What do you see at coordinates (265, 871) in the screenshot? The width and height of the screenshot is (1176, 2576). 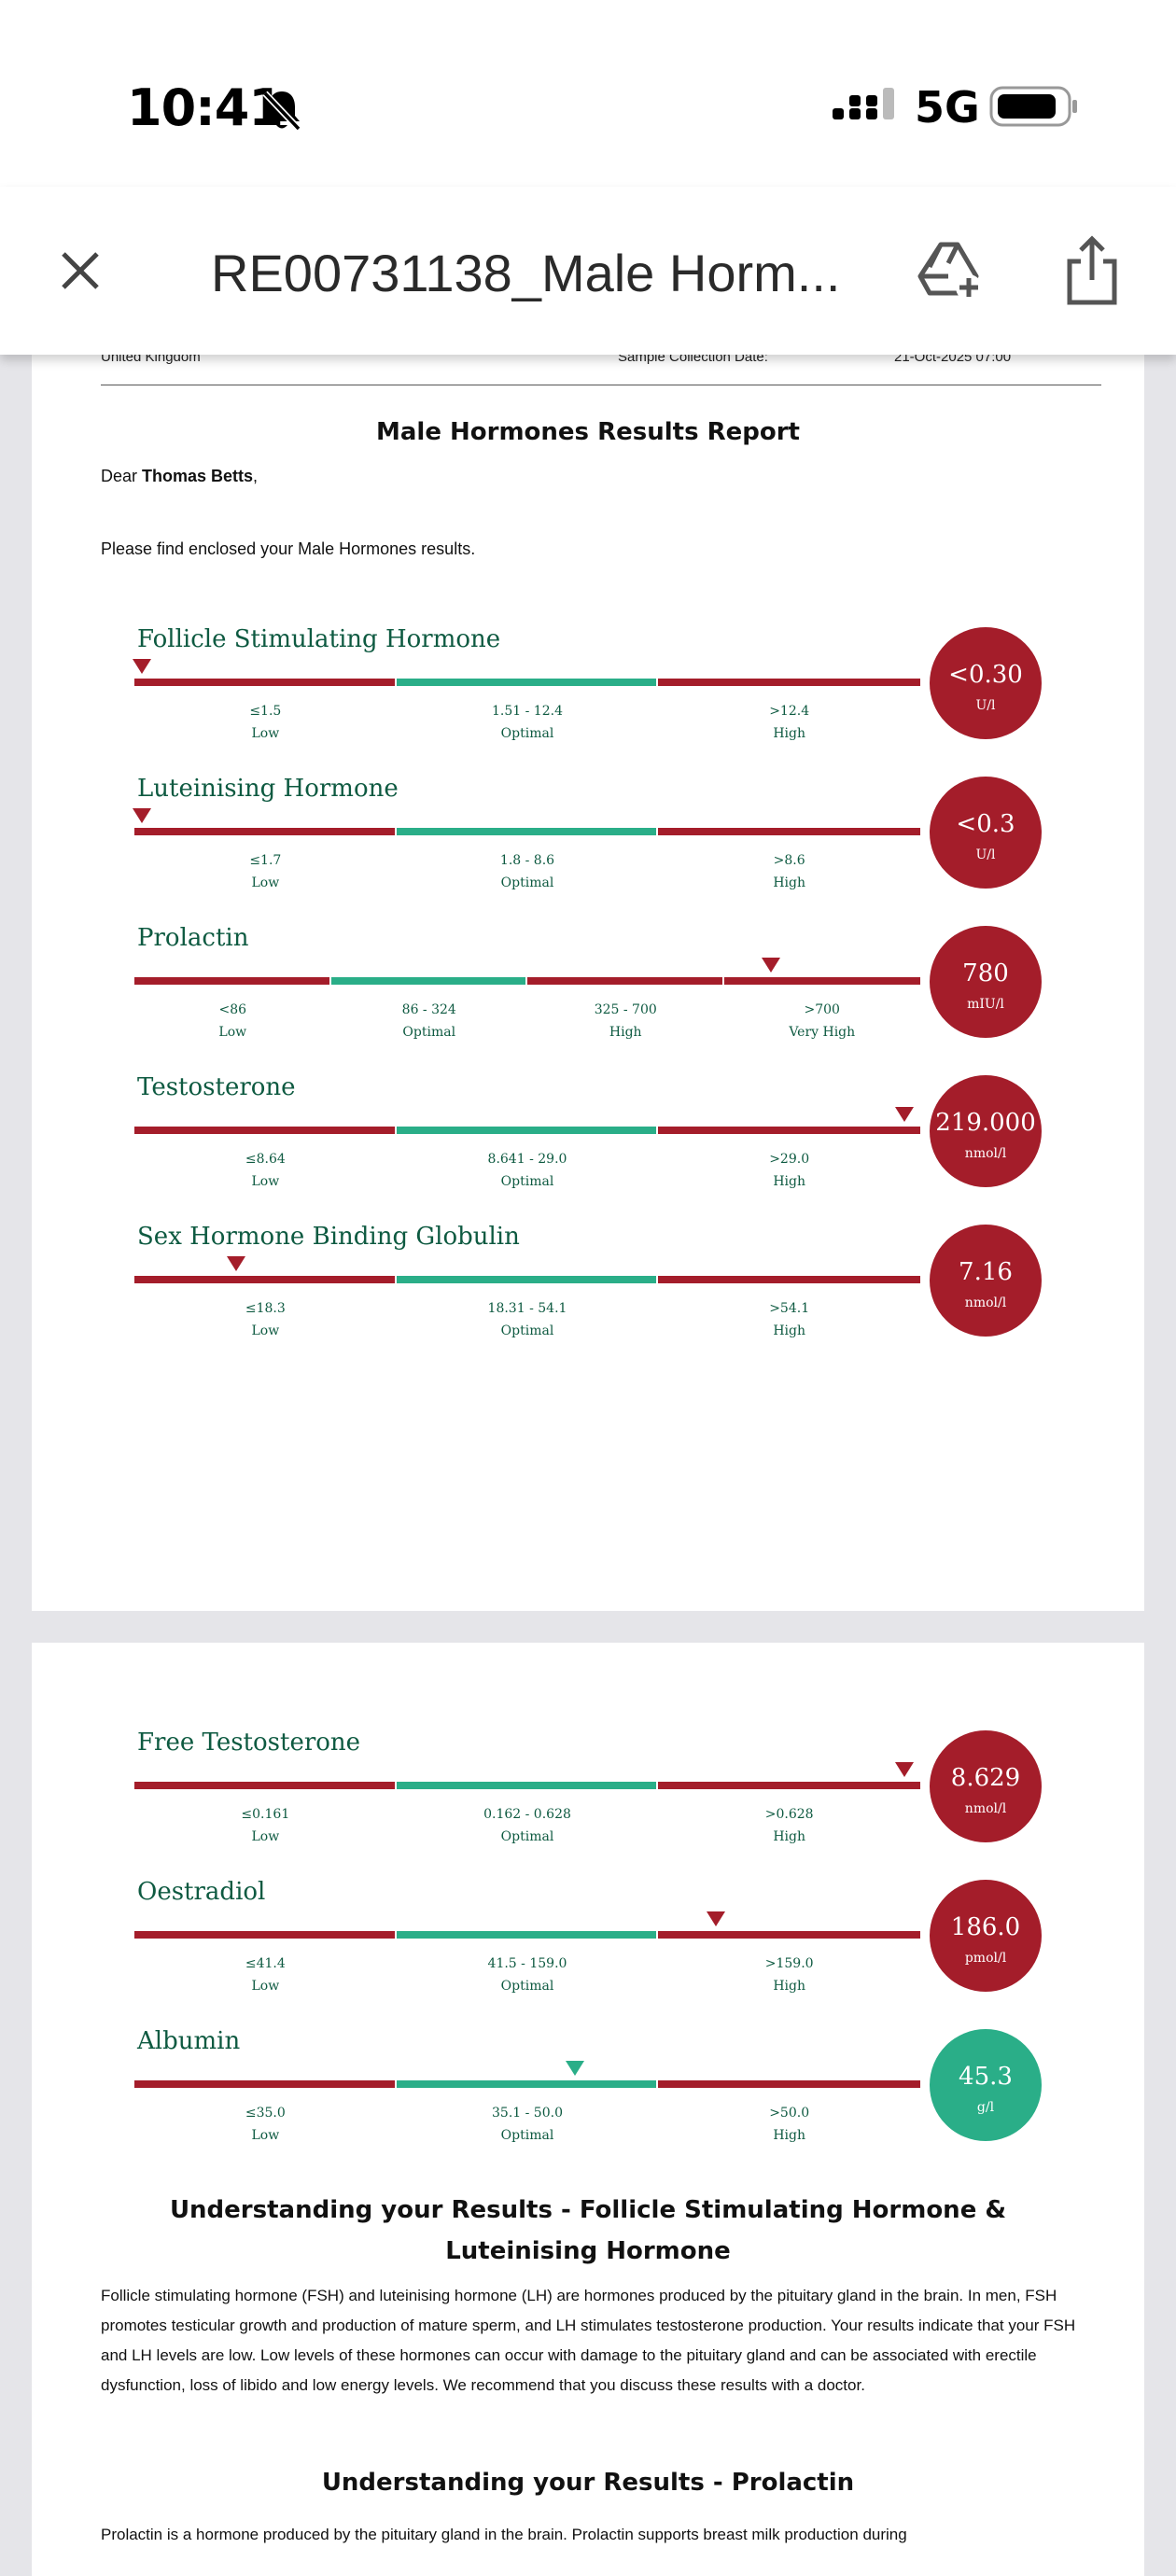 I see `range-label: ≤1.7 Low` at bounding box center [265, 871].